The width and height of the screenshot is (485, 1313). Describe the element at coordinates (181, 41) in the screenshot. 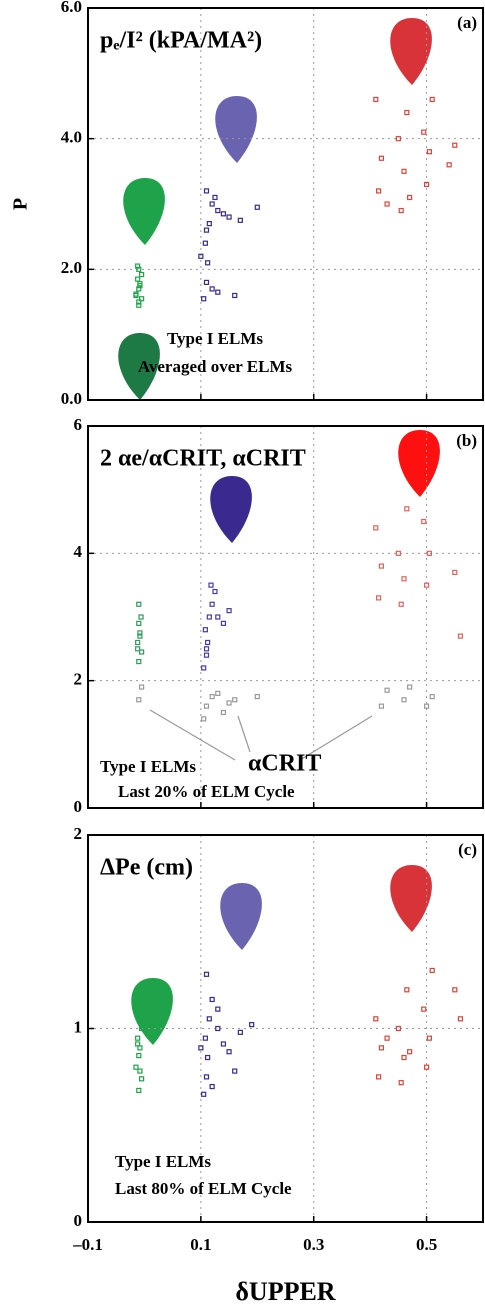

I see `panel-title: pₑ/I² (kPA/MA²)` at that location.